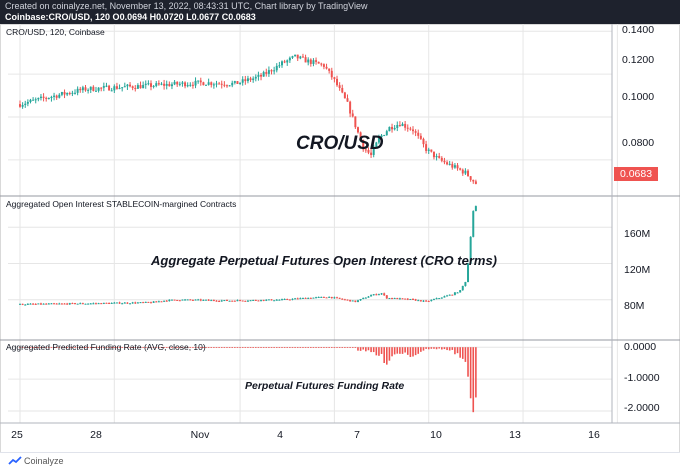 The image size is (680, 471). What do you see at coordinates (638, 97) in the screenshot?
I see `price-tick: 0.1000` at bounding box center [638, 97].